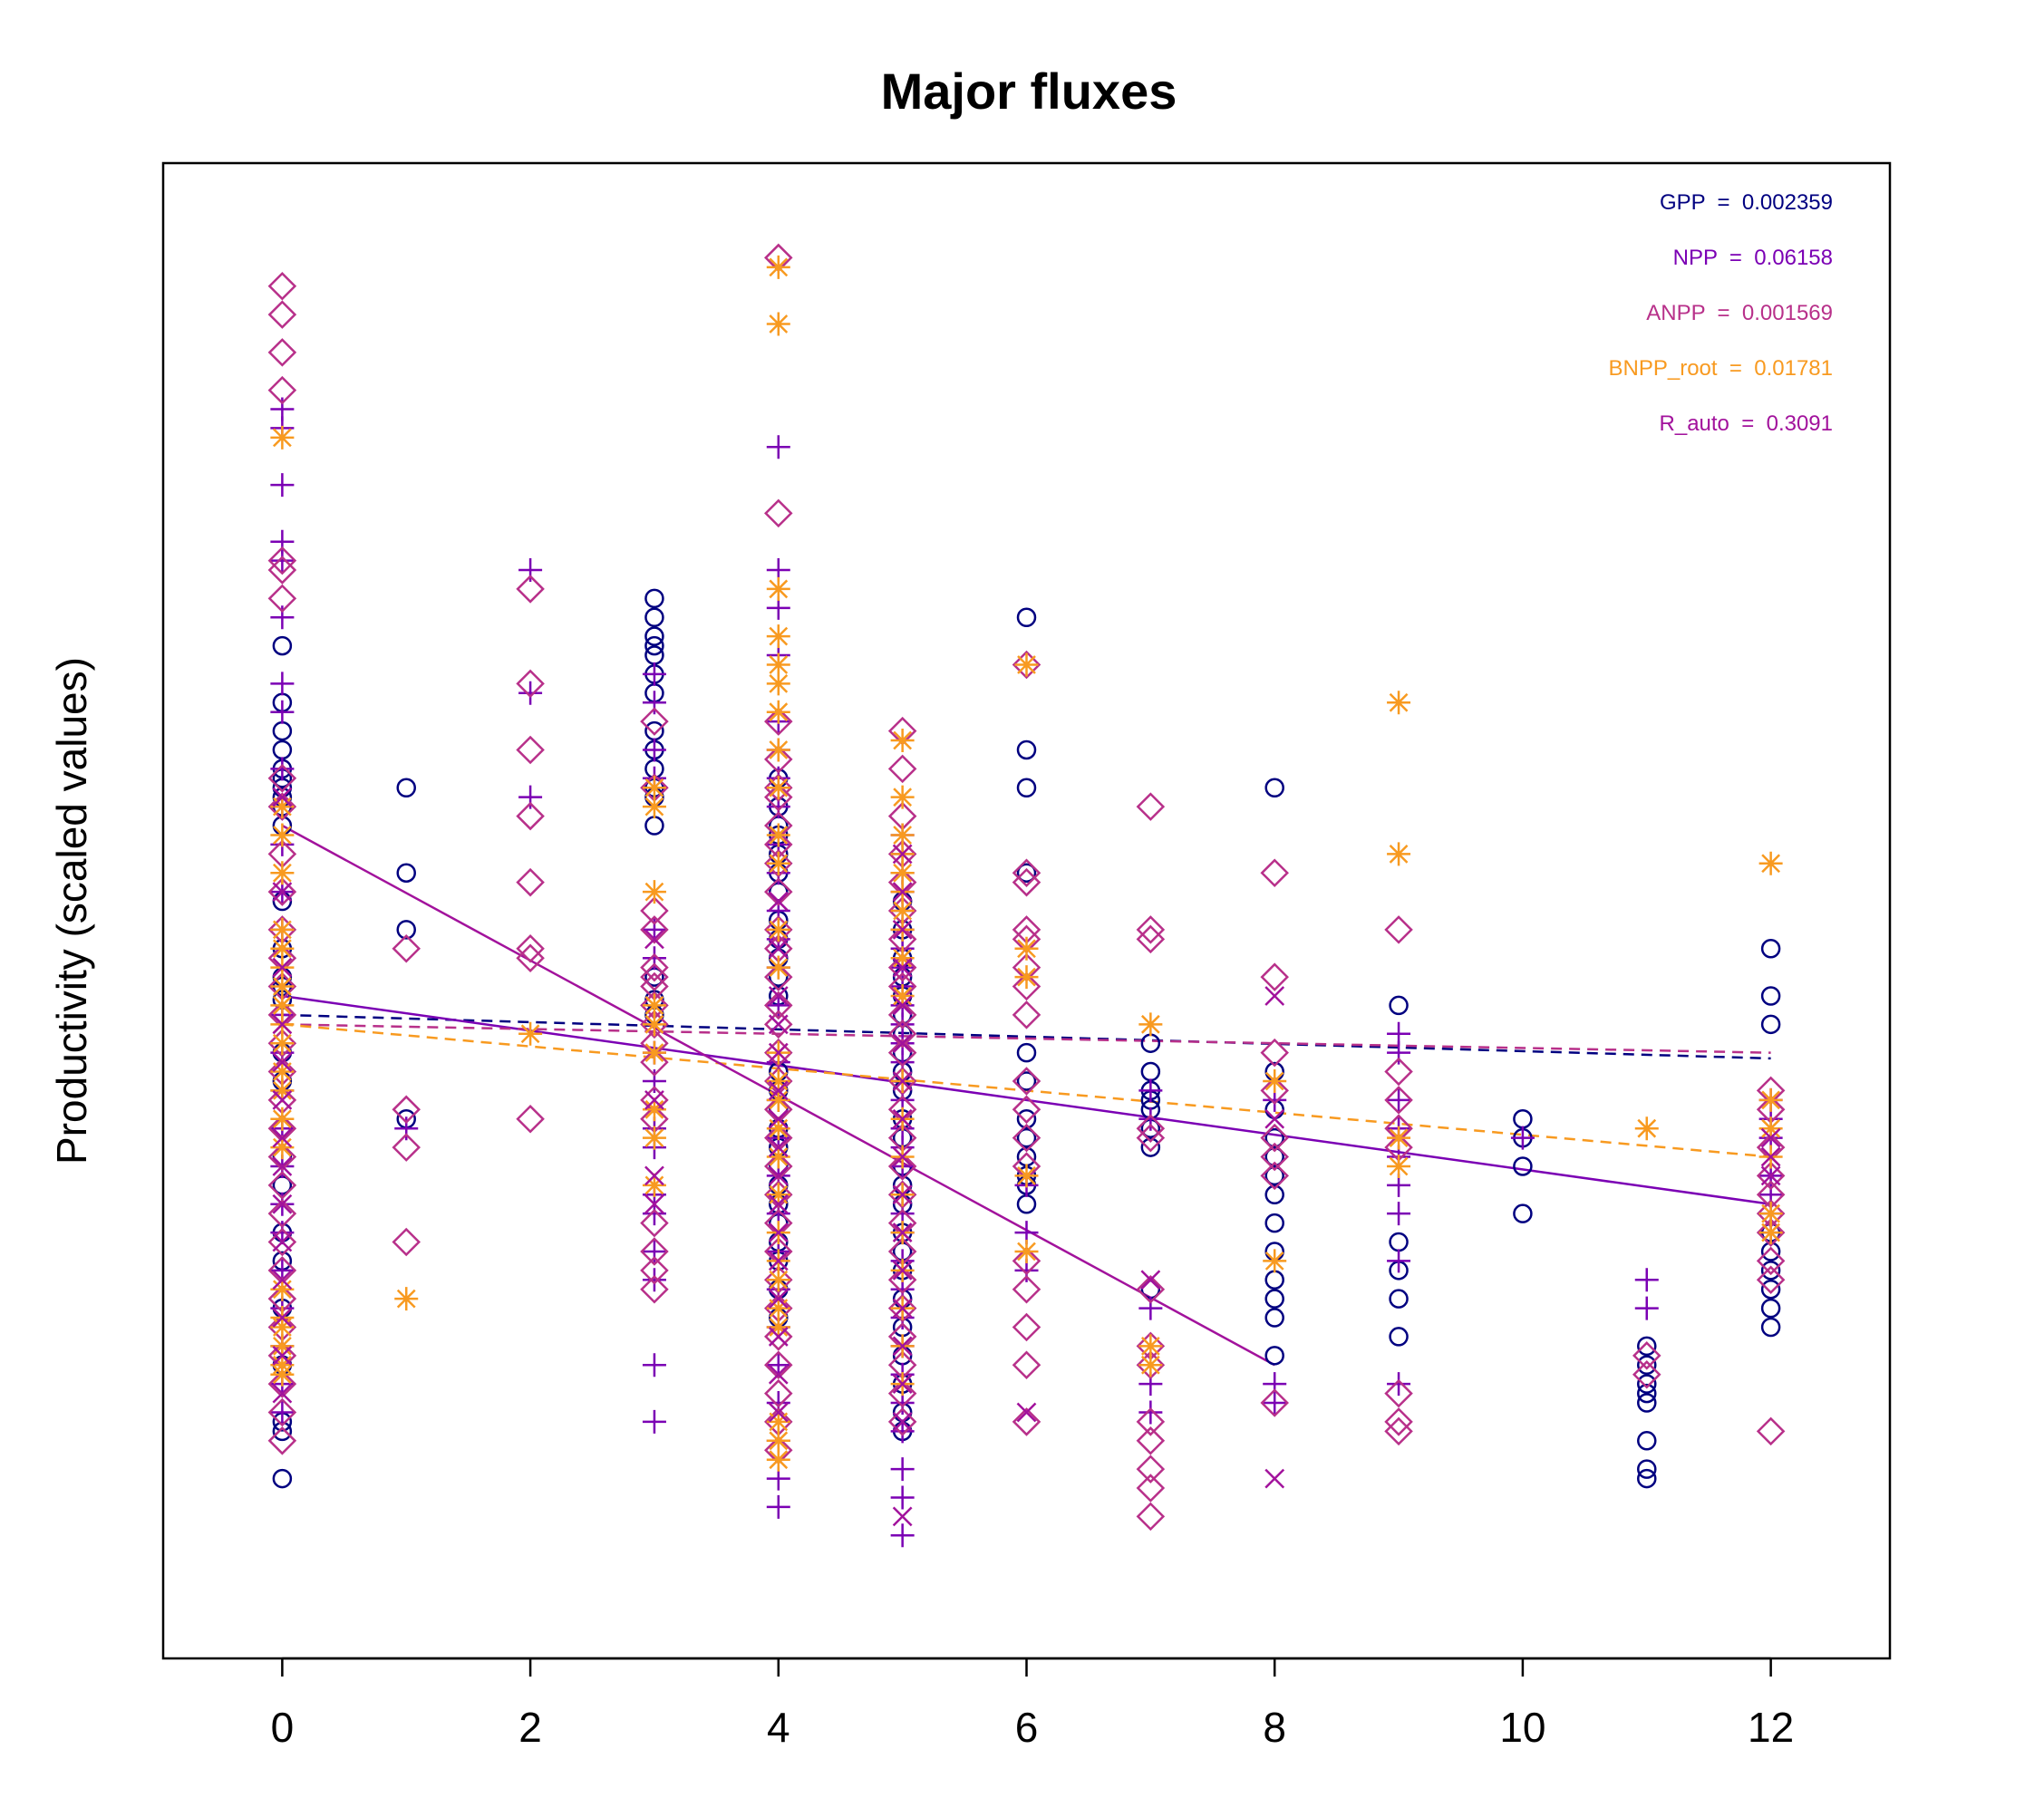 This screenshot has width=2044, height=1817. I want to click on chart-title: Major fluxes, so click(1029, 91).